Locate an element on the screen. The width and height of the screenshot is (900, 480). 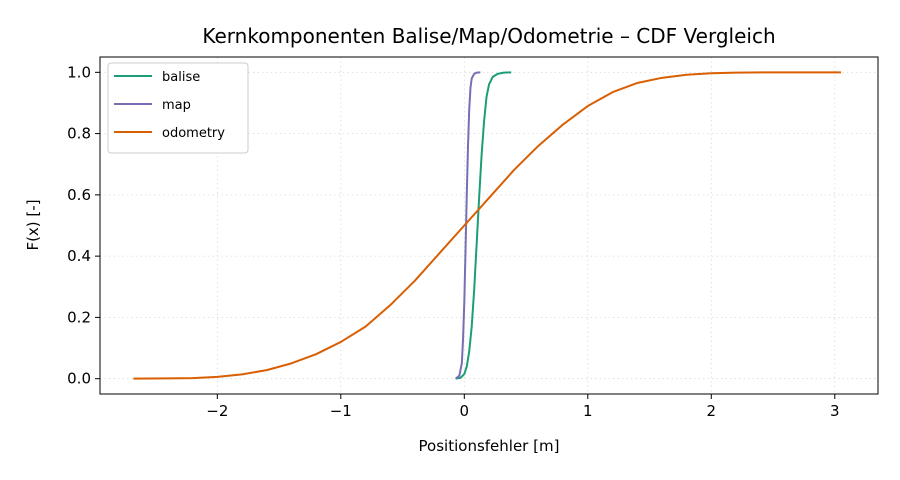
legend-label-odometry: odometry is located at coordinates (193, 133).